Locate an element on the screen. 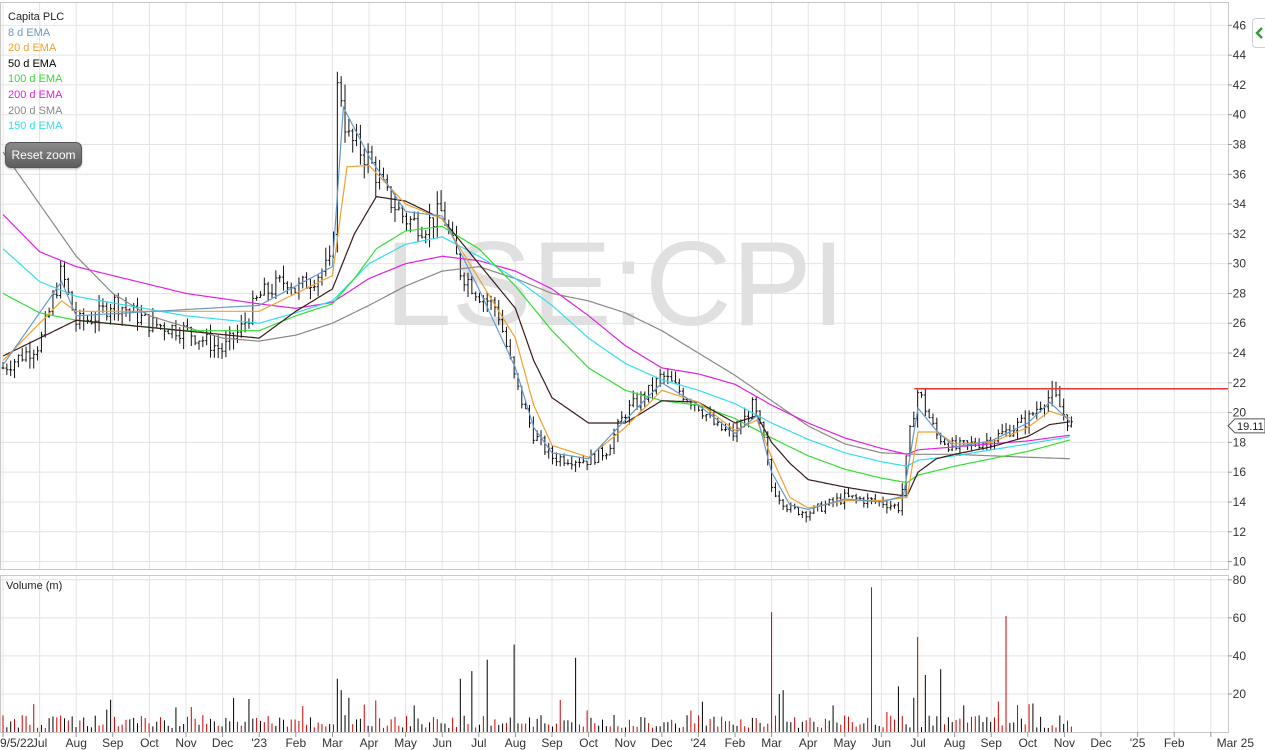  legend-item: 50 d EMA is located at coordinates (32, 63).